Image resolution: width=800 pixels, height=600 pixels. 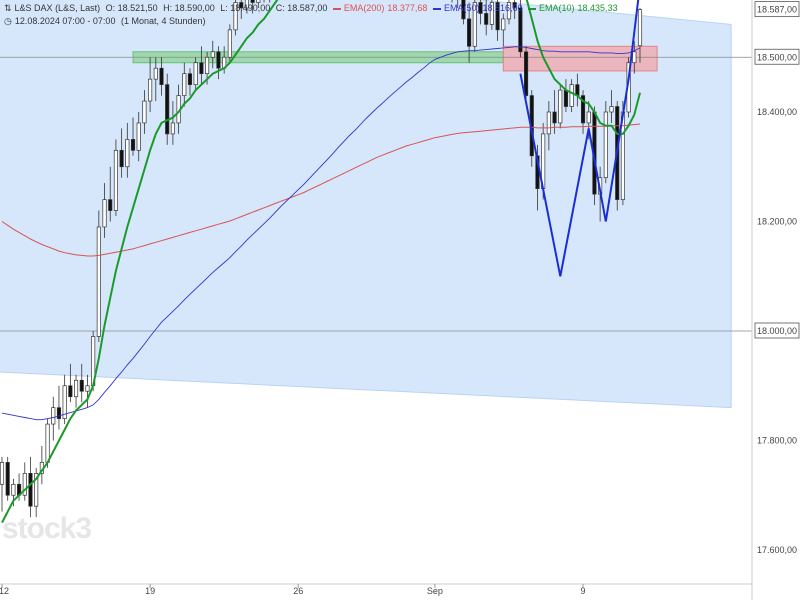 I want to click on x-tick-label: 9, so click(x=583, y=591).